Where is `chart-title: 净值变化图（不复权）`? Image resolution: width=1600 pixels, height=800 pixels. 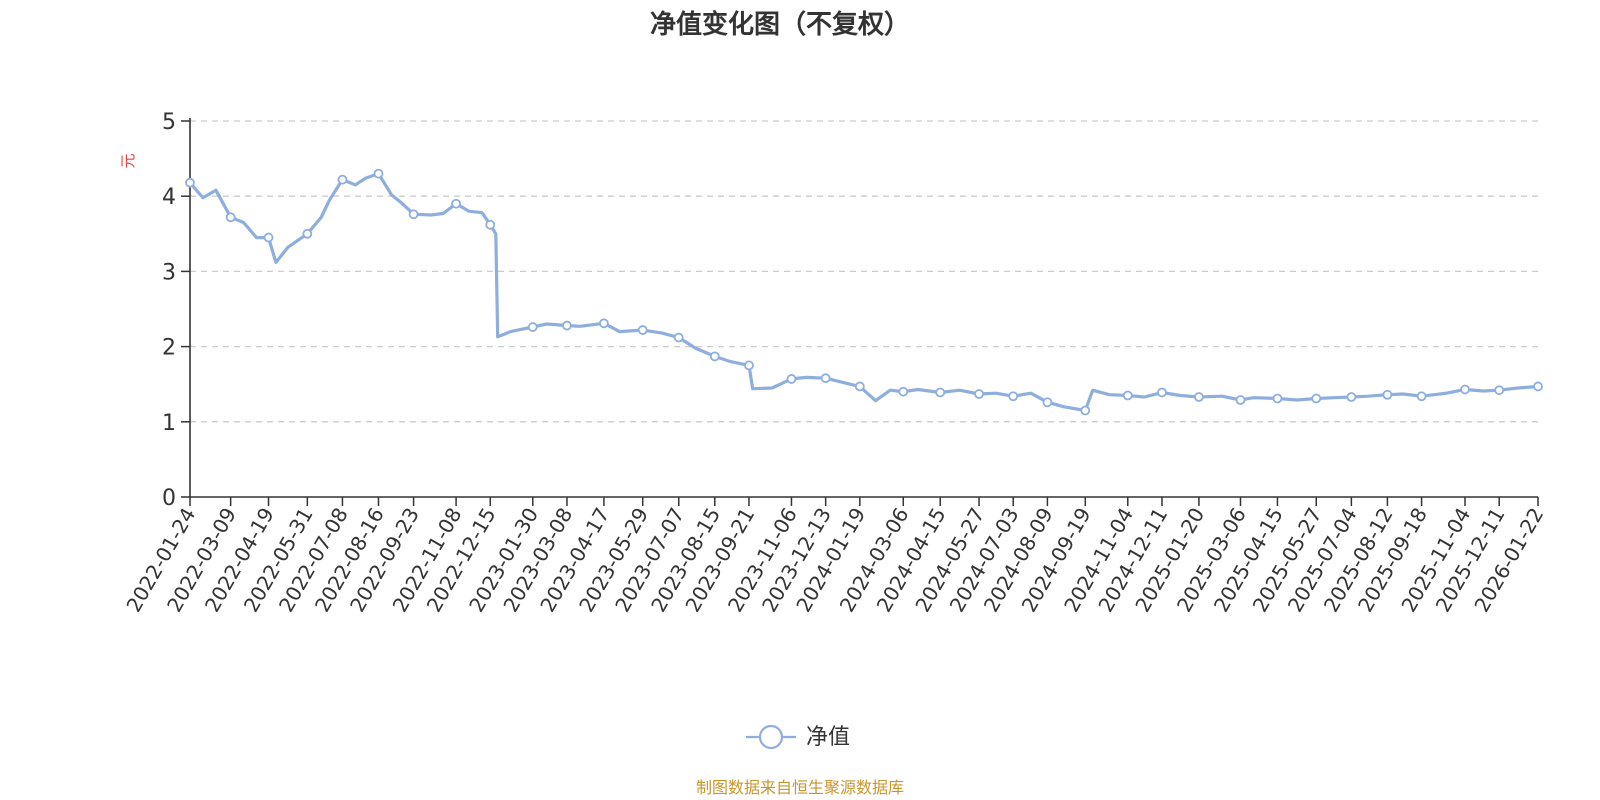 chart-title: 净值变化图（不复权） is located at coordinates (780, 24).